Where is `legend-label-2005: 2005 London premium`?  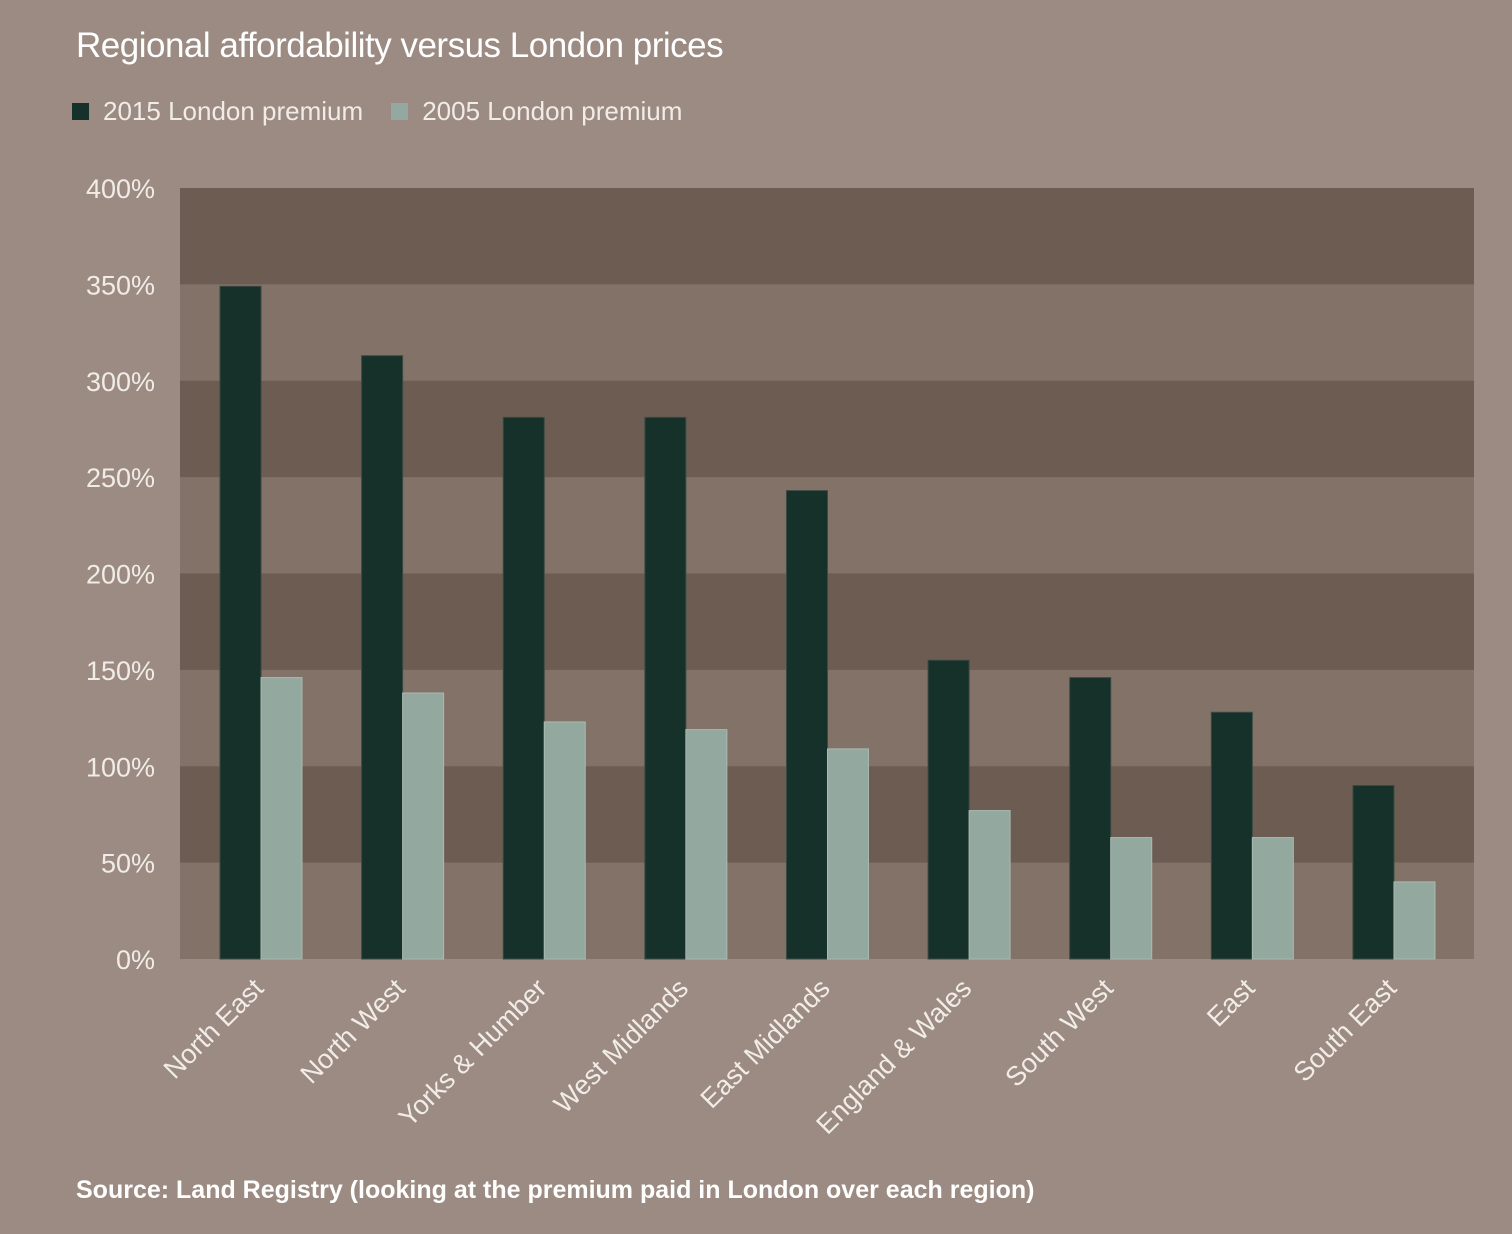
legend-label-2005: 2005 London premium is located at coordinates (552, 111).